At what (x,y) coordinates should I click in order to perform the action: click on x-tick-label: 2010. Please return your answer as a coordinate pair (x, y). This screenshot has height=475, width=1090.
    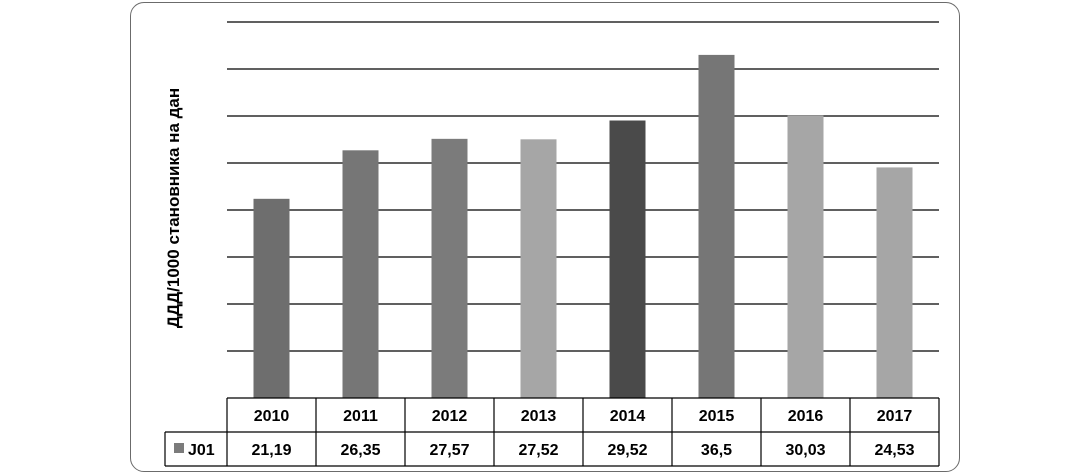
    Looking at the image, I should click on (272, 416).